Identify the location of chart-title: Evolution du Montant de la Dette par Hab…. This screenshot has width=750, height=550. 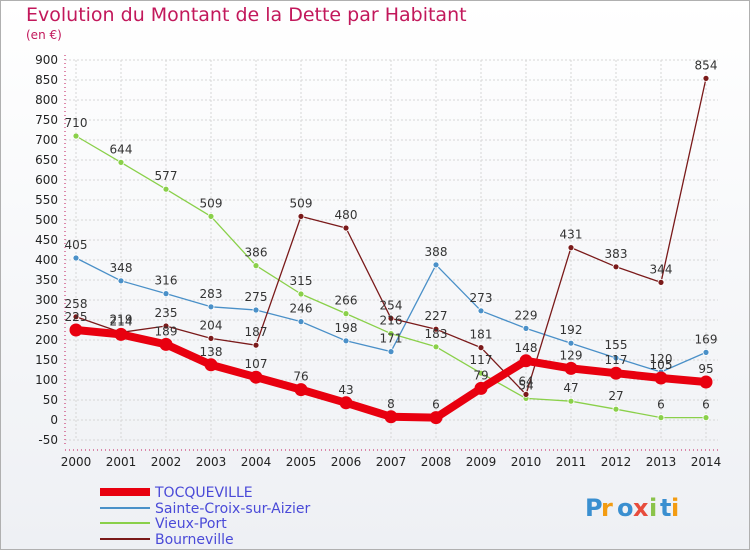
(246, 15).